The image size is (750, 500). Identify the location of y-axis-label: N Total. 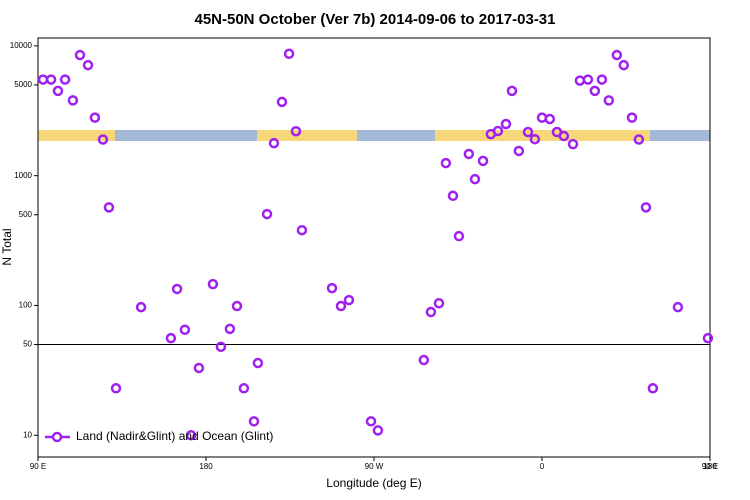
(7, 246).